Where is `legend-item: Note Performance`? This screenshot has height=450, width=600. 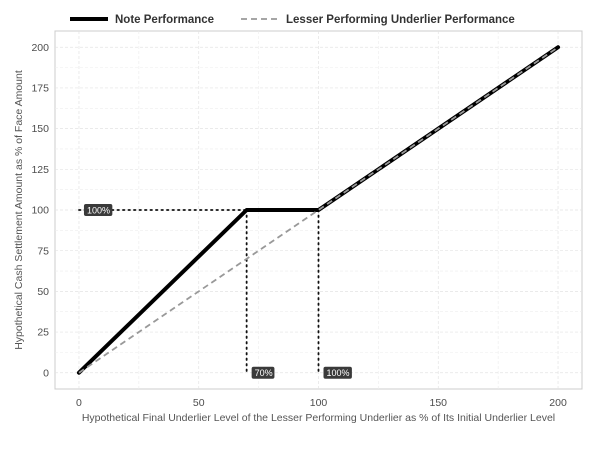
legend-item: Note Performance is located at coordinates (142, 20).